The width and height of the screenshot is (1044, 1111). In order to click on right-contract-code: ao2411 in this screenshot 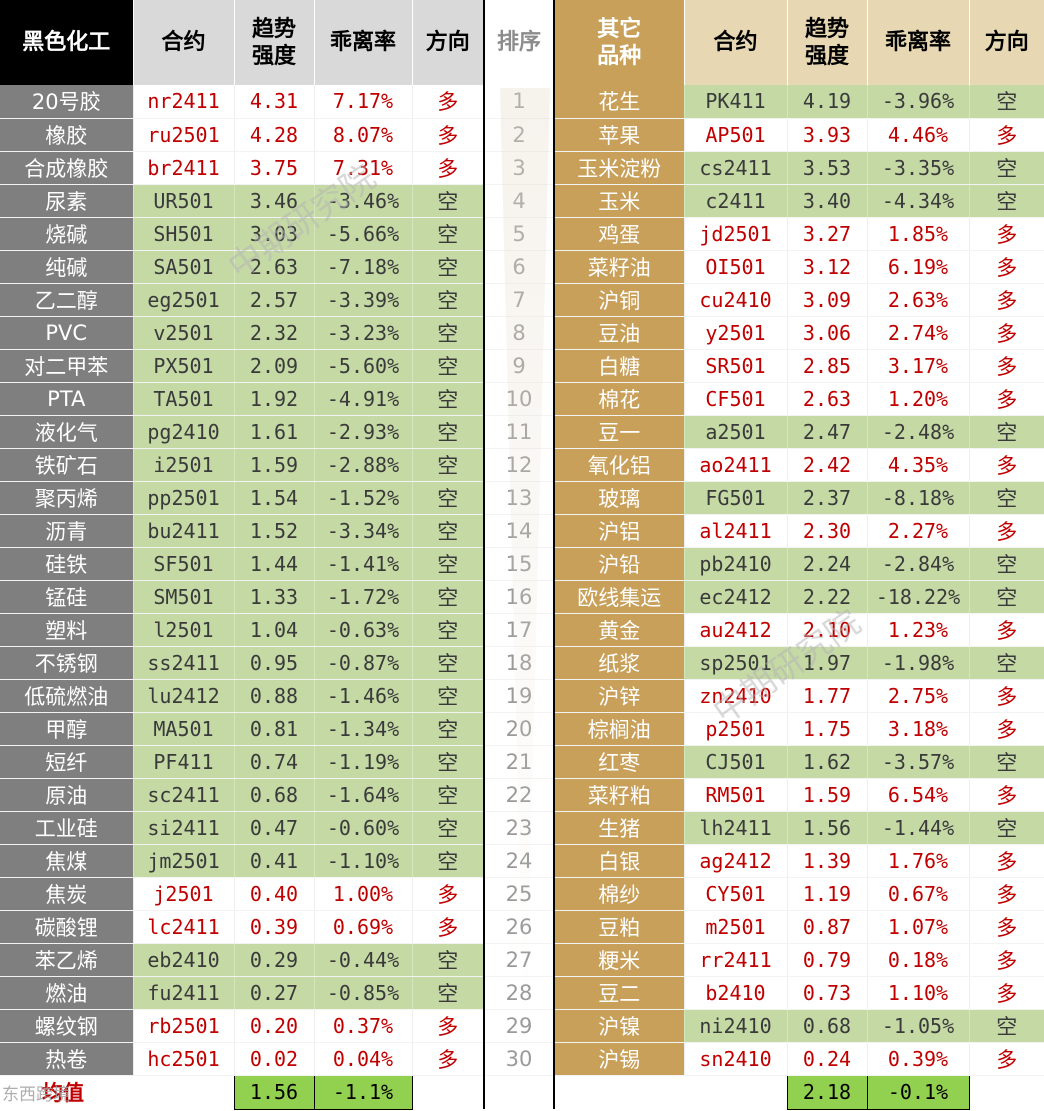, I will do `click(735, 465)`.